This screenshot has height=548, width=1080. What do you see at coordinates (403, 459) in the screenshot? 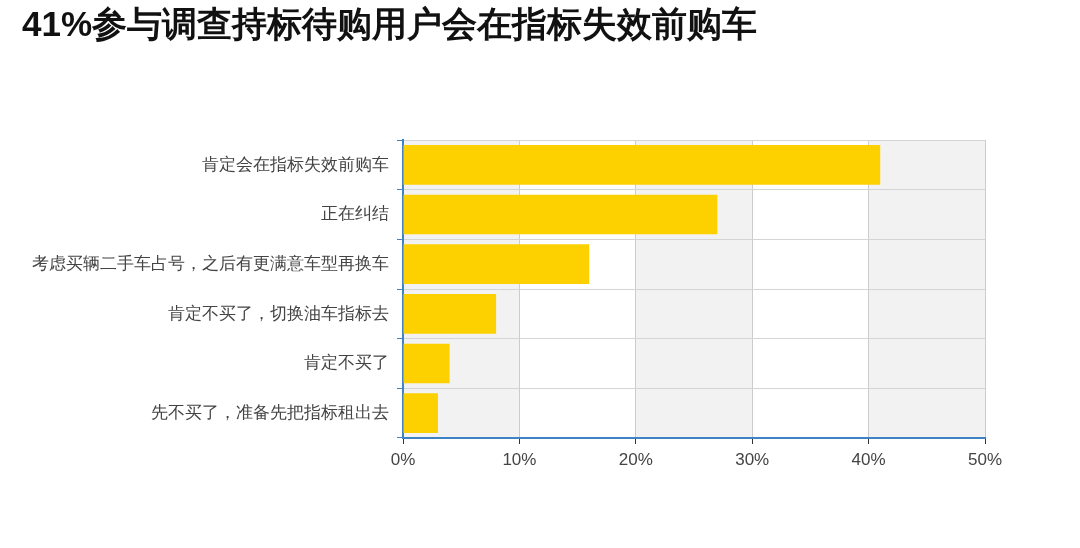
I see `x-tick-label: 0%` at bounding box center [403, 459].